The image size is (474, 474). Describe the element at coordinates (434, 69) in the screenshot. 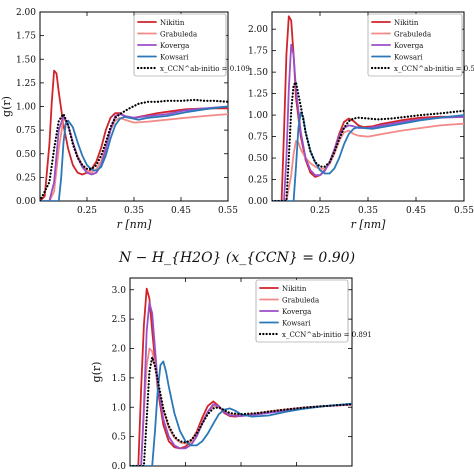

I see `legend-label: x_CCN^ab-initio = 0.5` at that location.